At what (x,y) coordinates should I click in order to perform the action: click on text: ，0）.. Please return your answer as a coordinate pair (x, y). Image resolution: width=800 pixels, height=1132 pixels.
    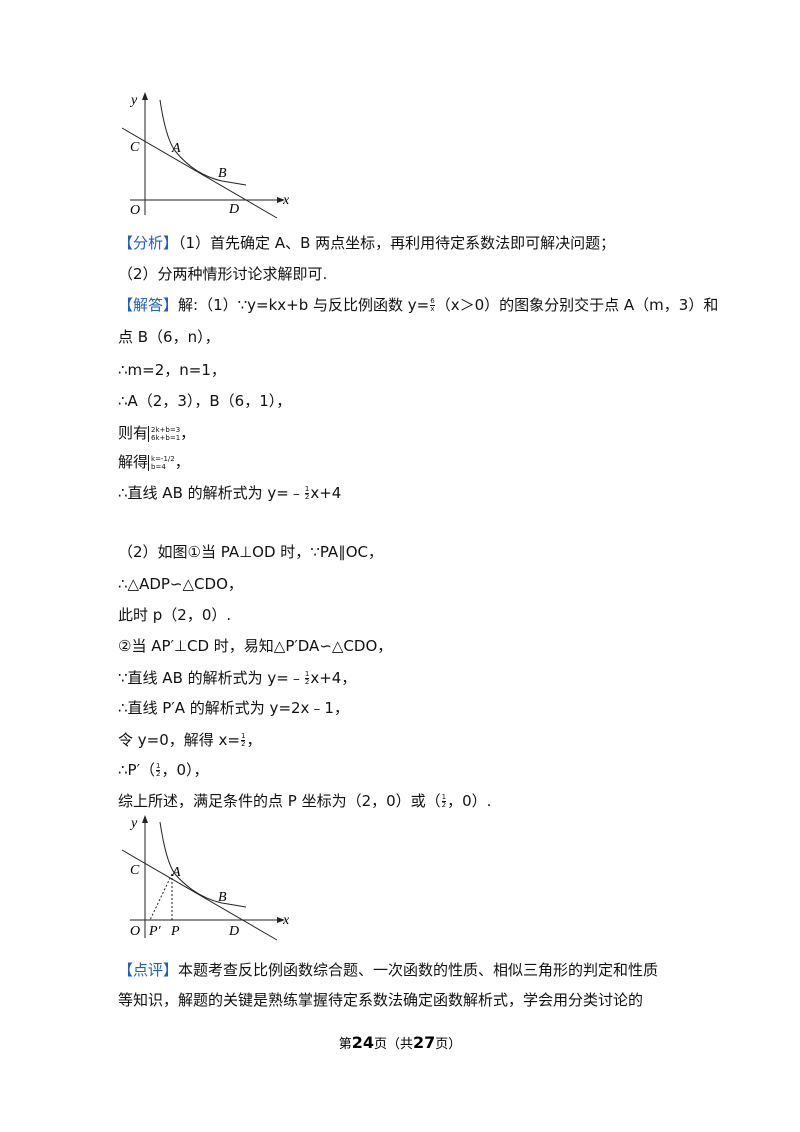
    Looking at the image, I should click on (469, 801).